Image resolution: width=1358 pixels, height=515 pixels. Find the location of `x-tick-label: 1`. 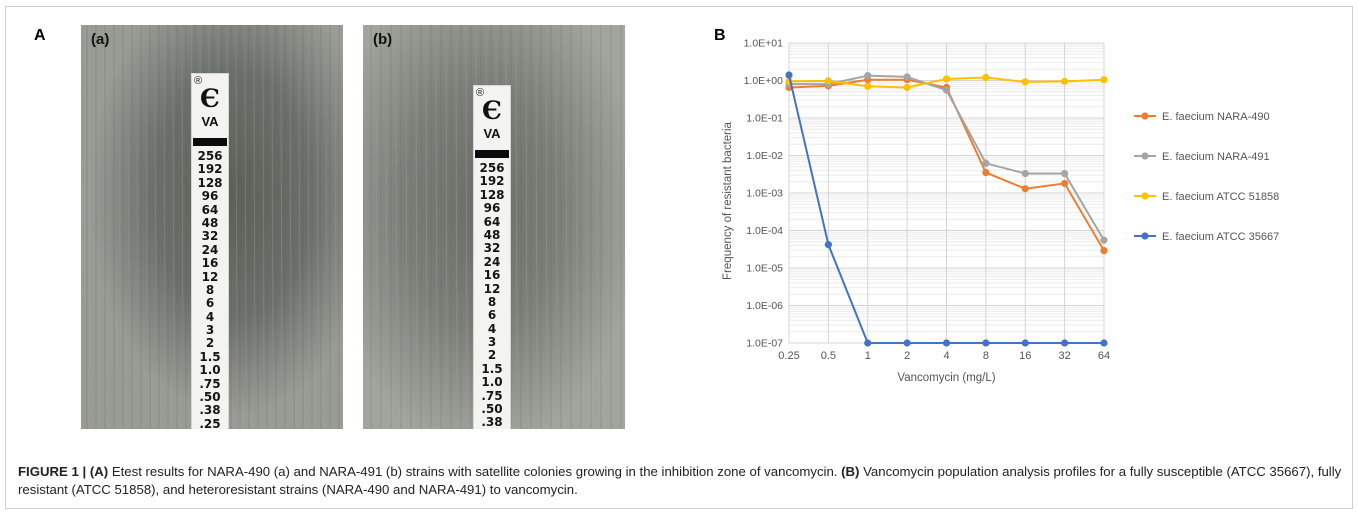

x-tick-label: 1 is located at coordinates (868, 356).